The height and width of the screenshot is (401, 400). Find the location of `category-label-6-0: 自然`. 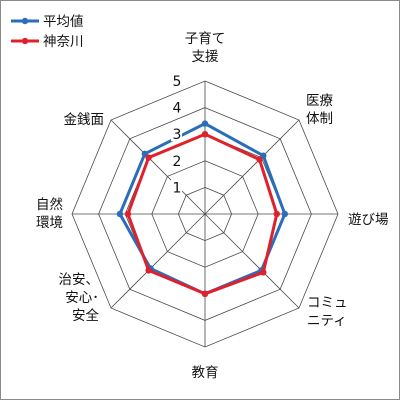

category-label-6-0: 自然 is located at coordinates (49, 204).